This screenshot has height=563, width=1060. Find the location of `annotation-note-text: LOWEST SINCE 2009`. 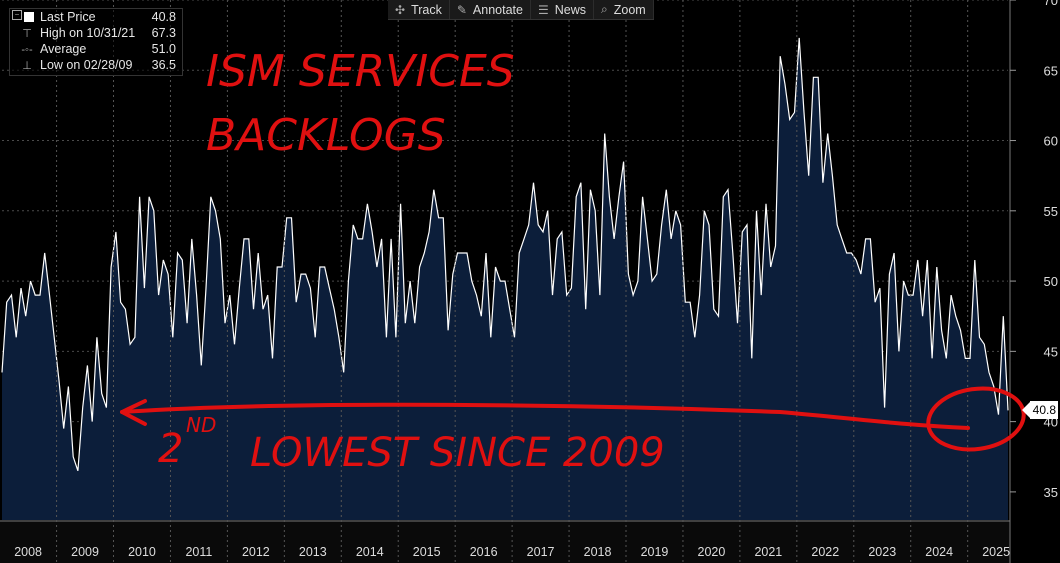

annotation-note-text: LOWEST SINCE 2009 is located at coordinates (457, 453).